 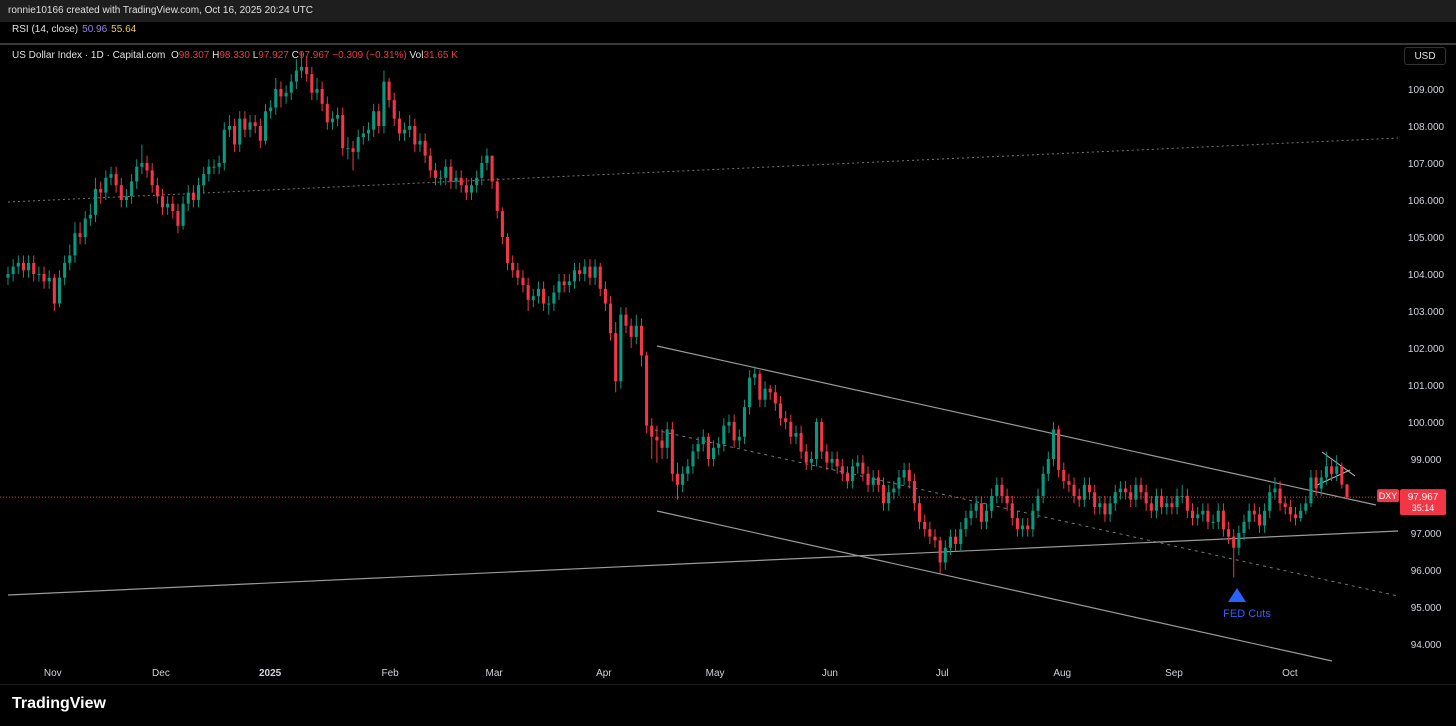 What do you see at coordinates (942, 673) in the screenshot?
I see `x-tick-label: Jul` at bounding box center [942, 673].